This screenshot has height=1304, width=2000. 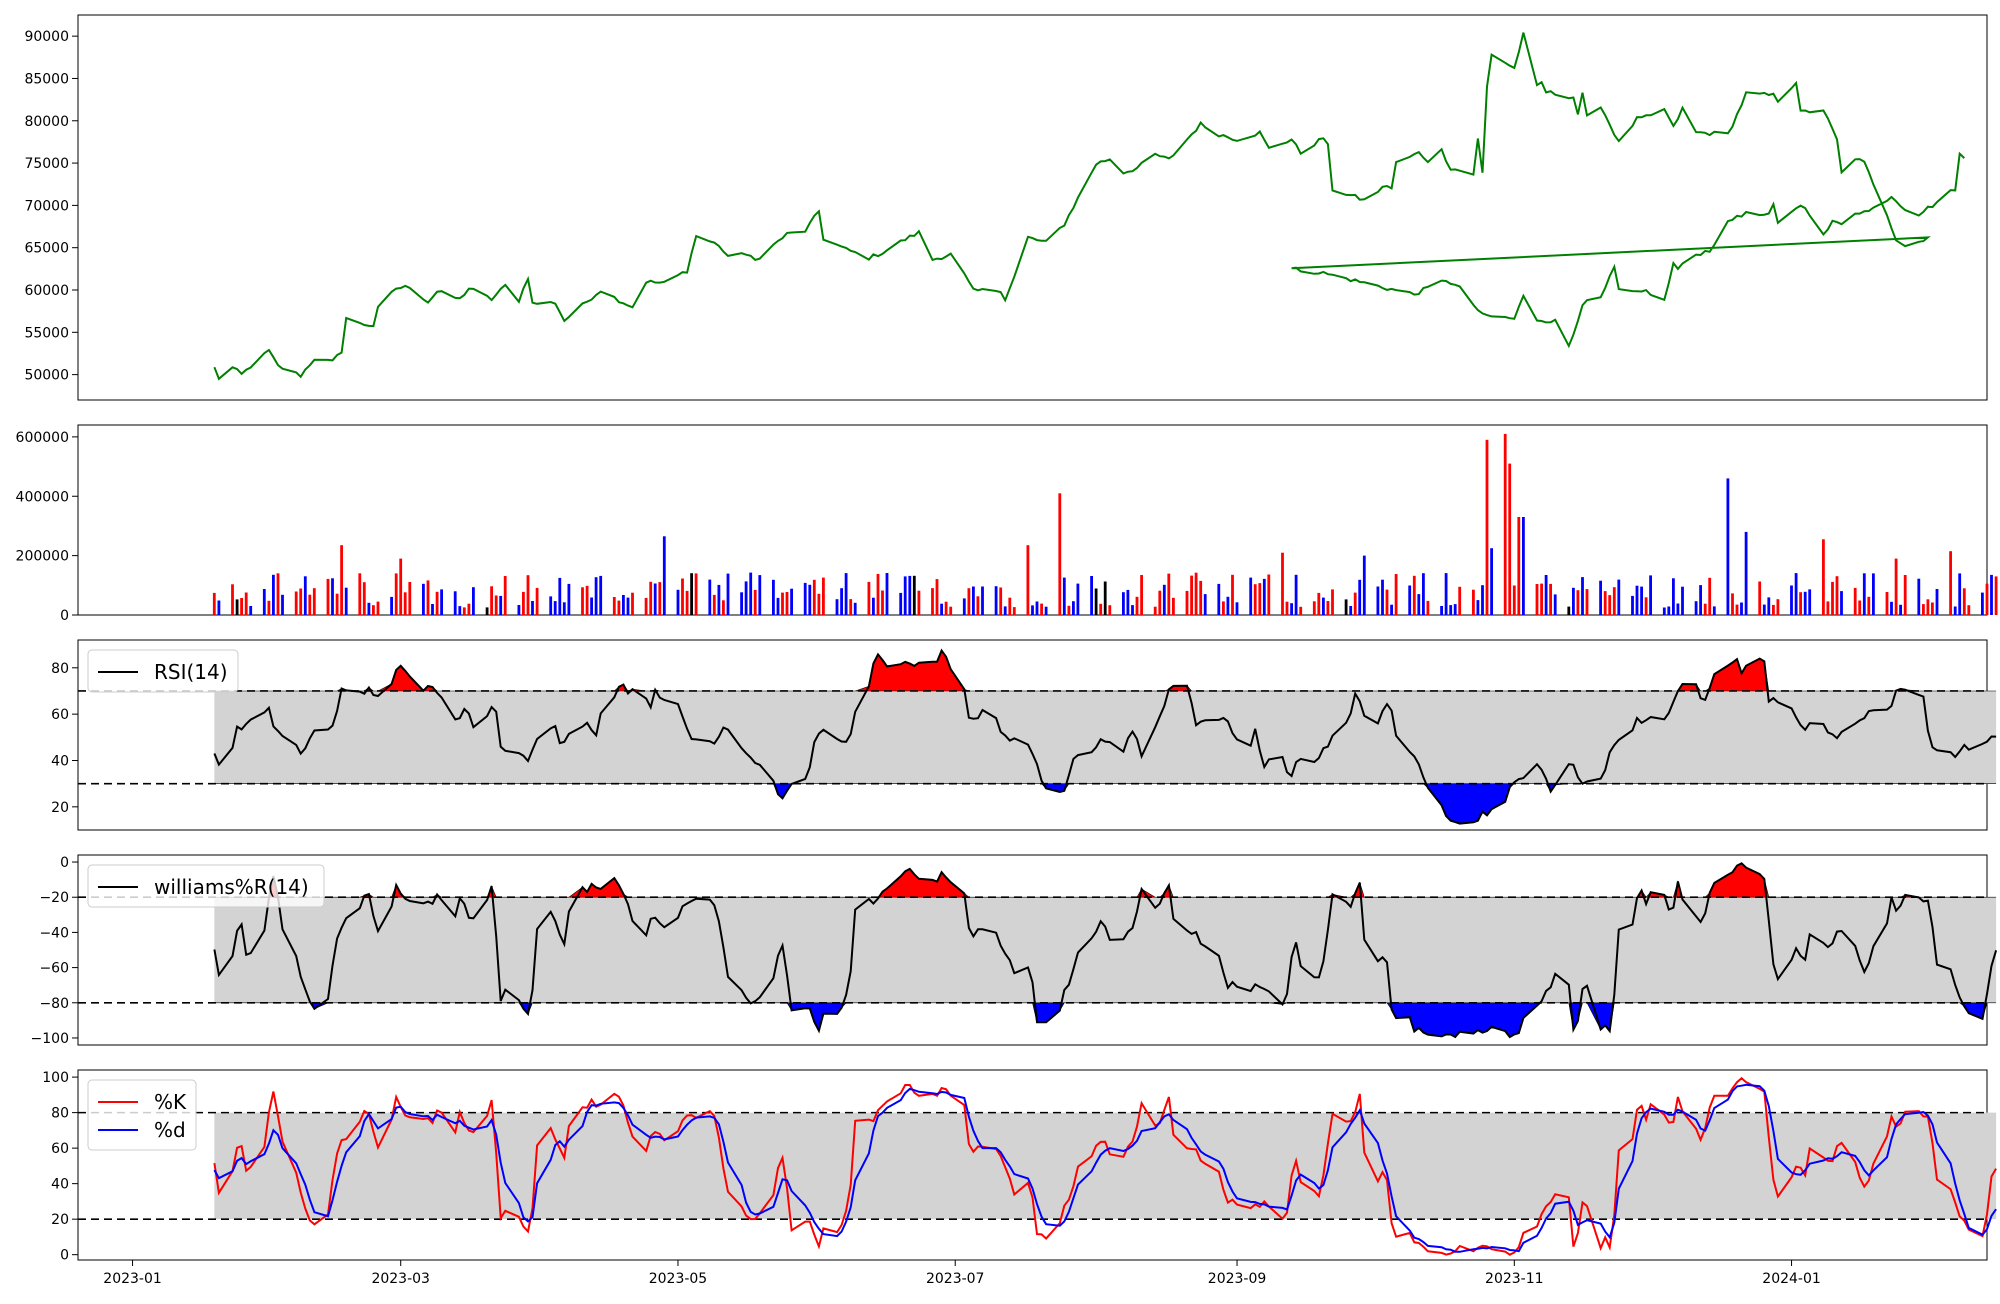 What do you see at coordinates (54, 1004) in the screenshot?
I see `williams-panel-ytick-label: −80` at bounding box center [54, 1004].